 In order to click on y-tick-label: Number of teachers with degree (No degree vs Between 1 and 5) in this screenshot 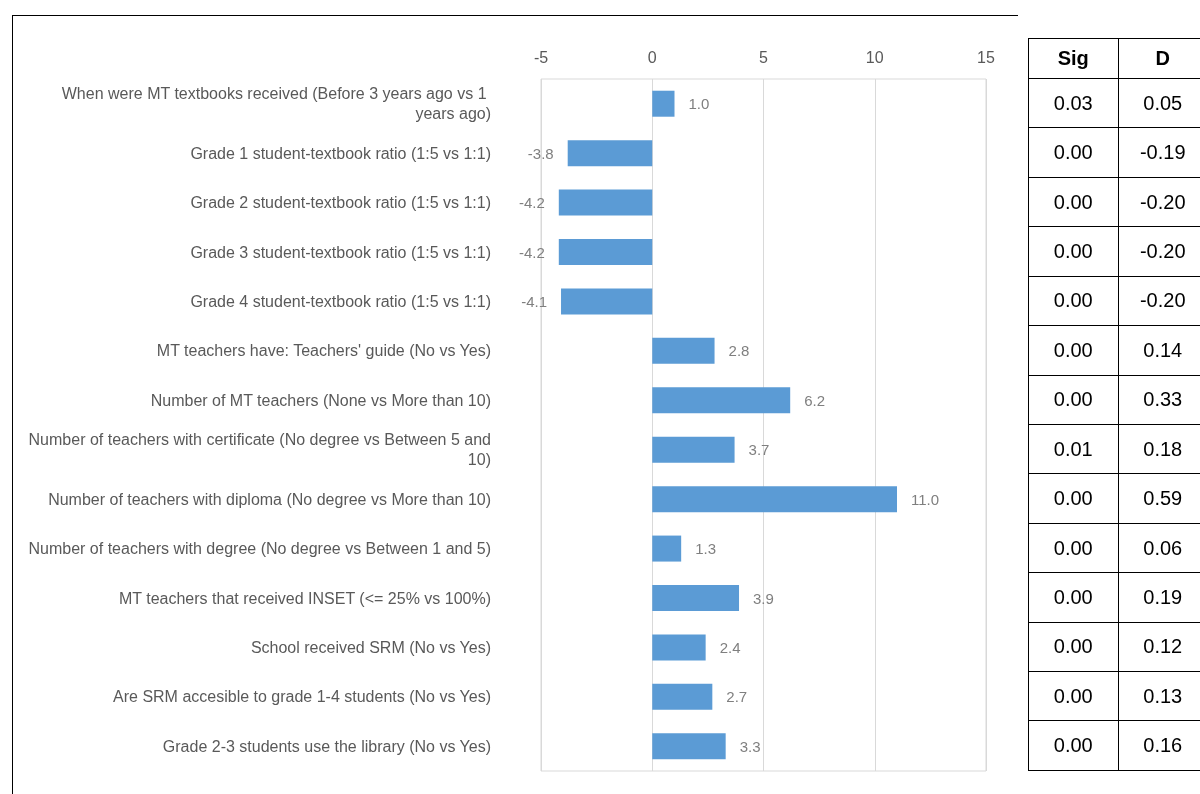, I will do `click(259, 549)`.